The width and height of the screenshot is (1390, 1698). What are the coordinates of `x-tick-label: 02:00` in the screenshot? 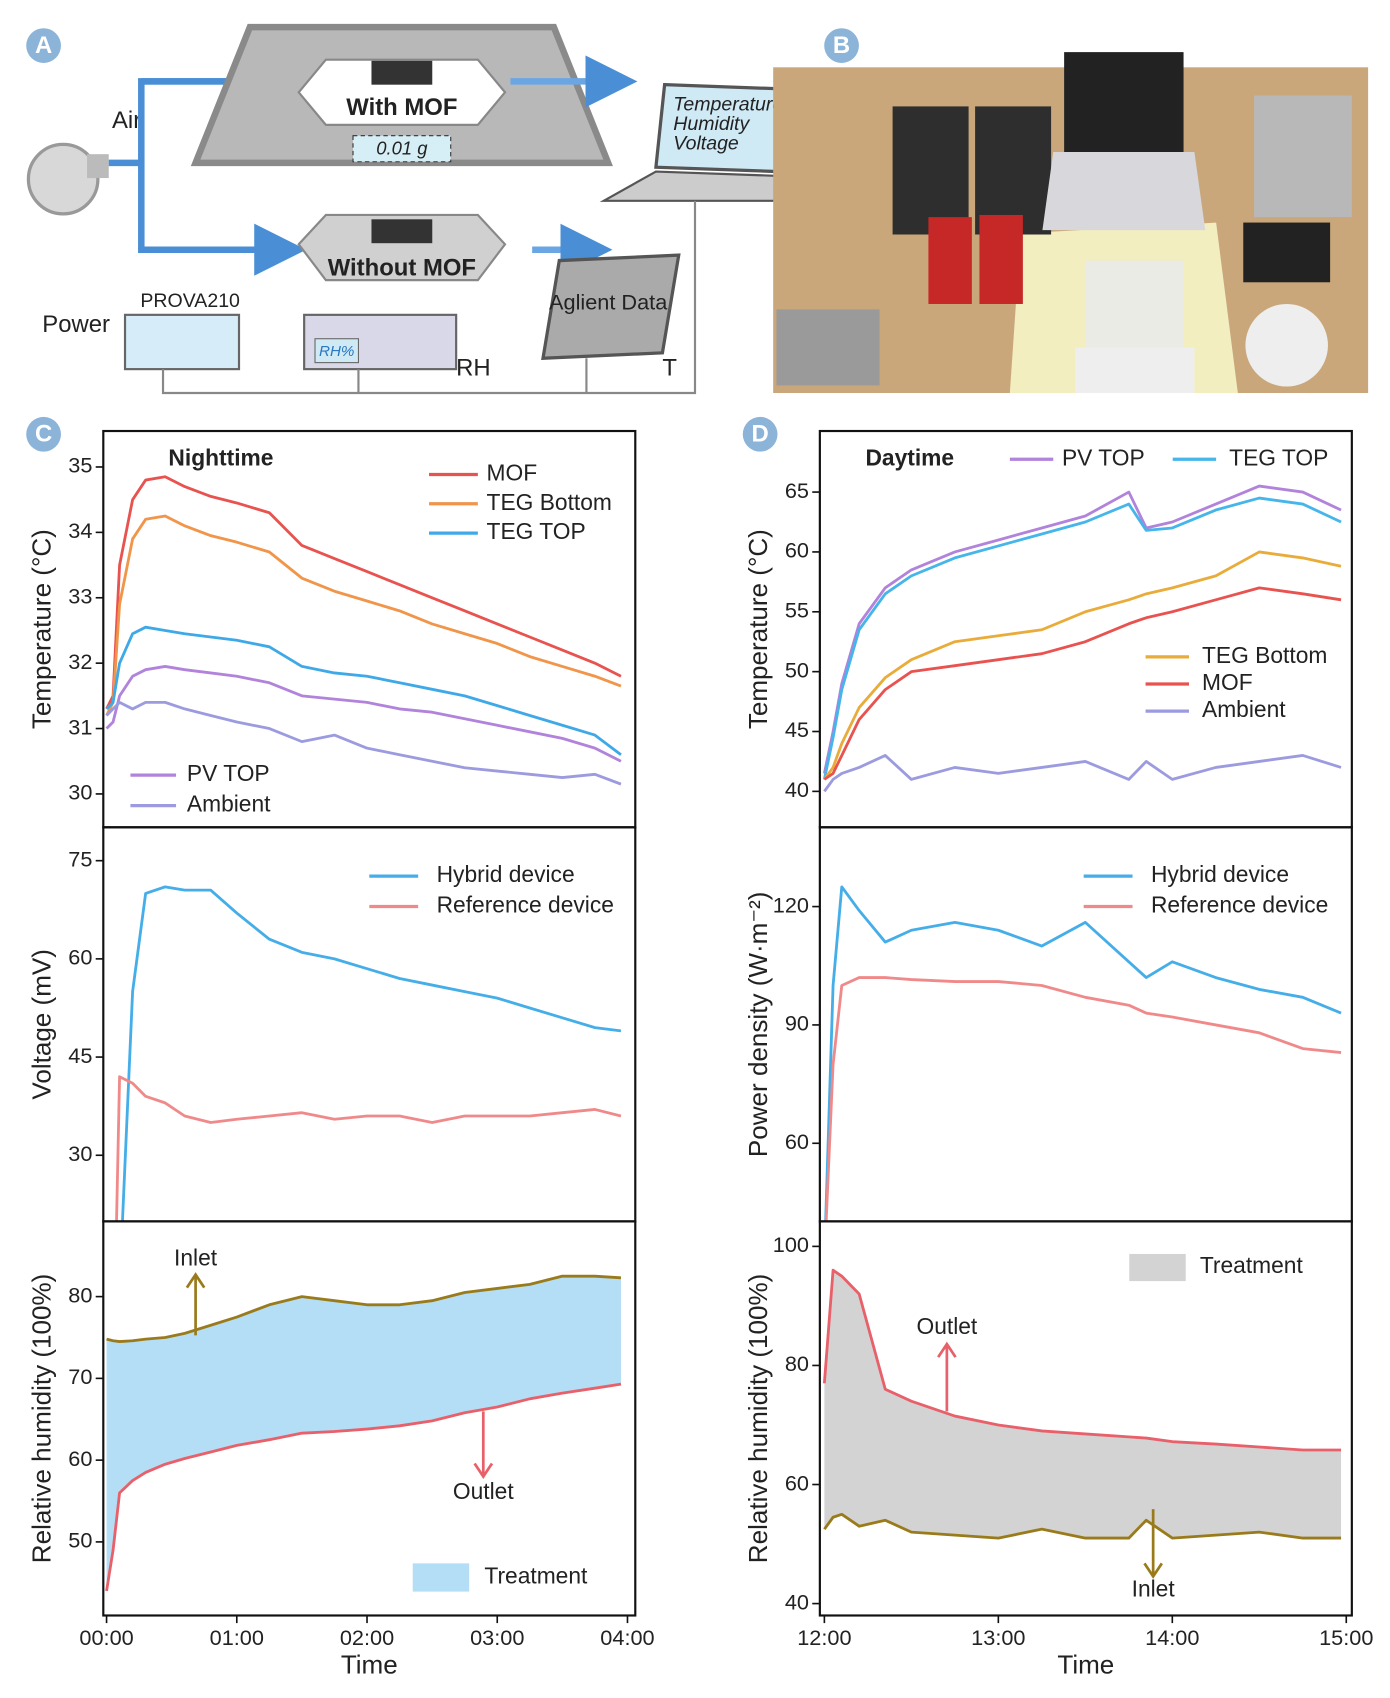 It's located at (367, 1637).